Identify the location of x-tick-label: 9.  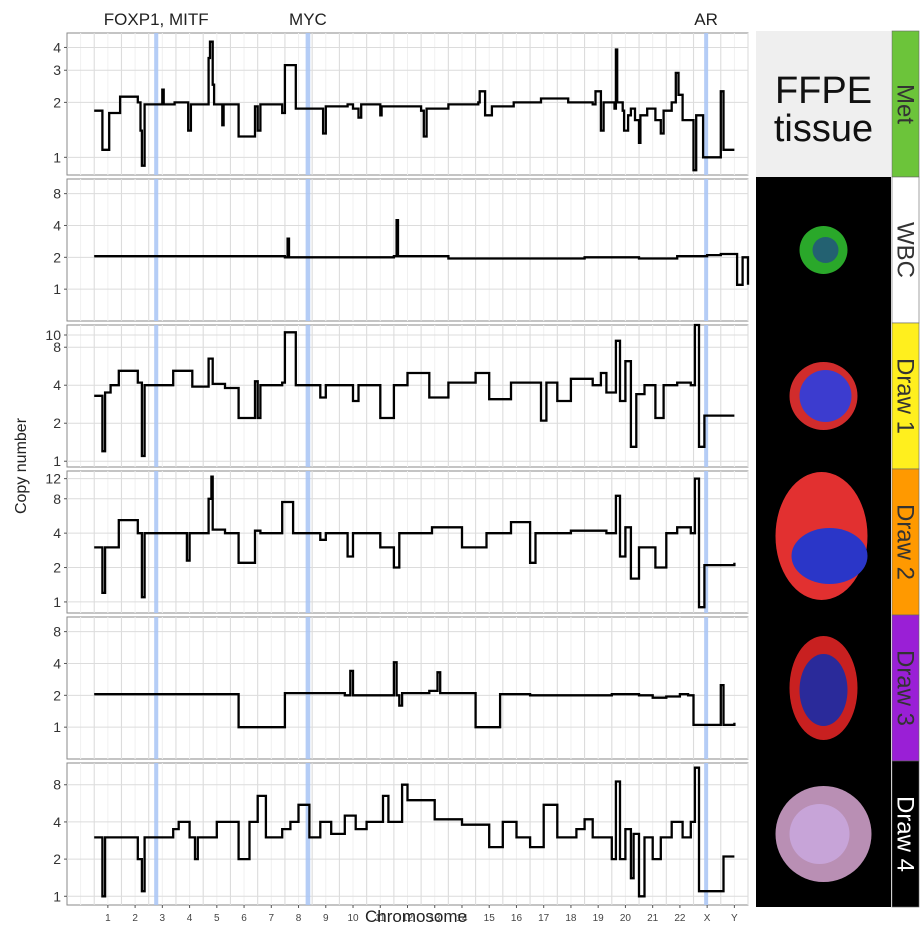
(326, 918).